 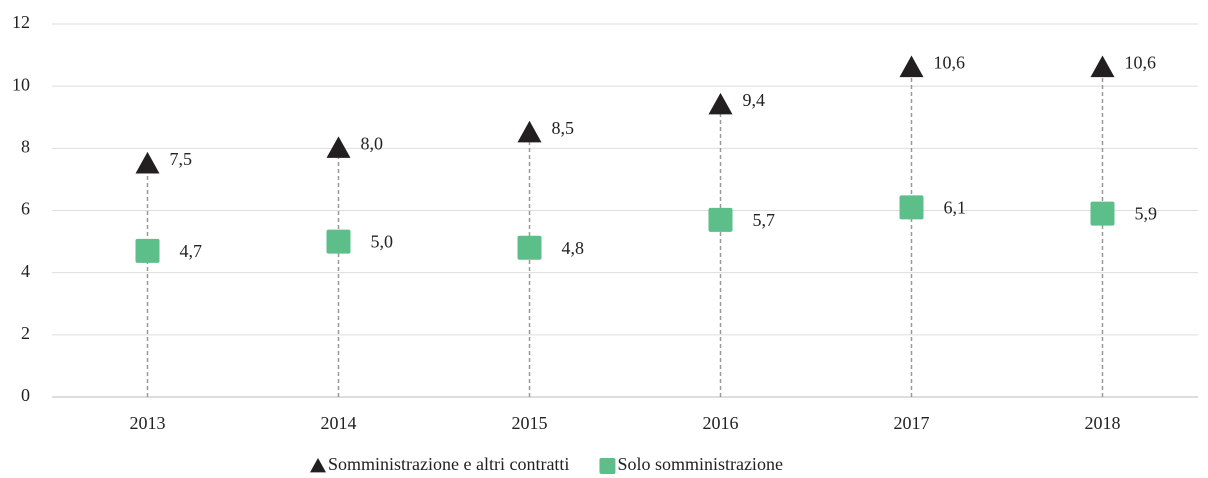 I want to click on y-tick-label: 0, so click(x=25, y=395).